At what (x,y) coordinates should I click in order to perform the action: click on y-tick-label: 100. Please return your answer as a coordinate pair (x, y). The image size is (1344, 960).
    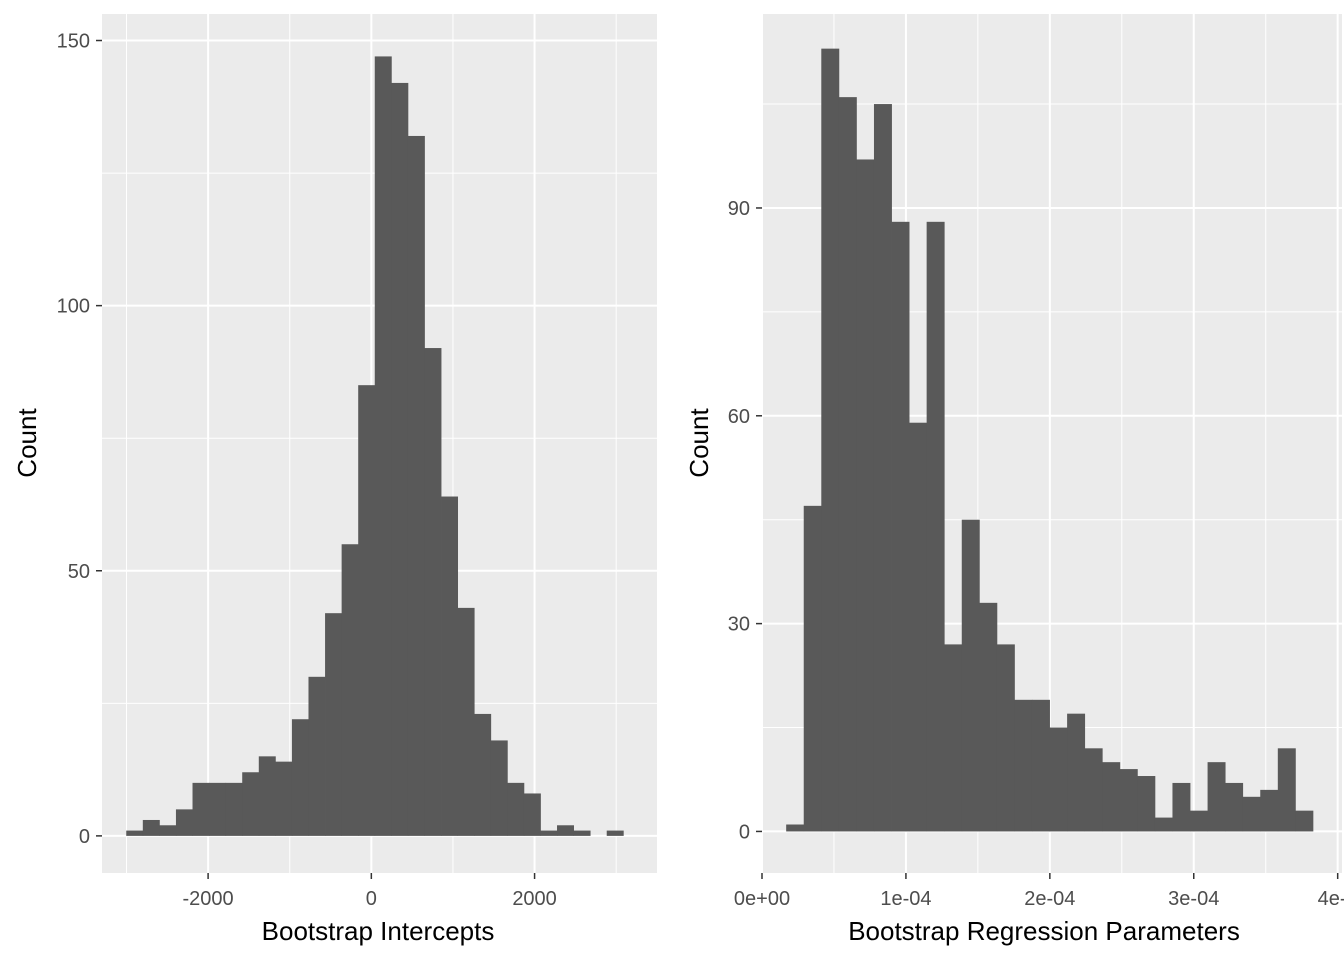
    Looking at the image, I should click on (73, 307).